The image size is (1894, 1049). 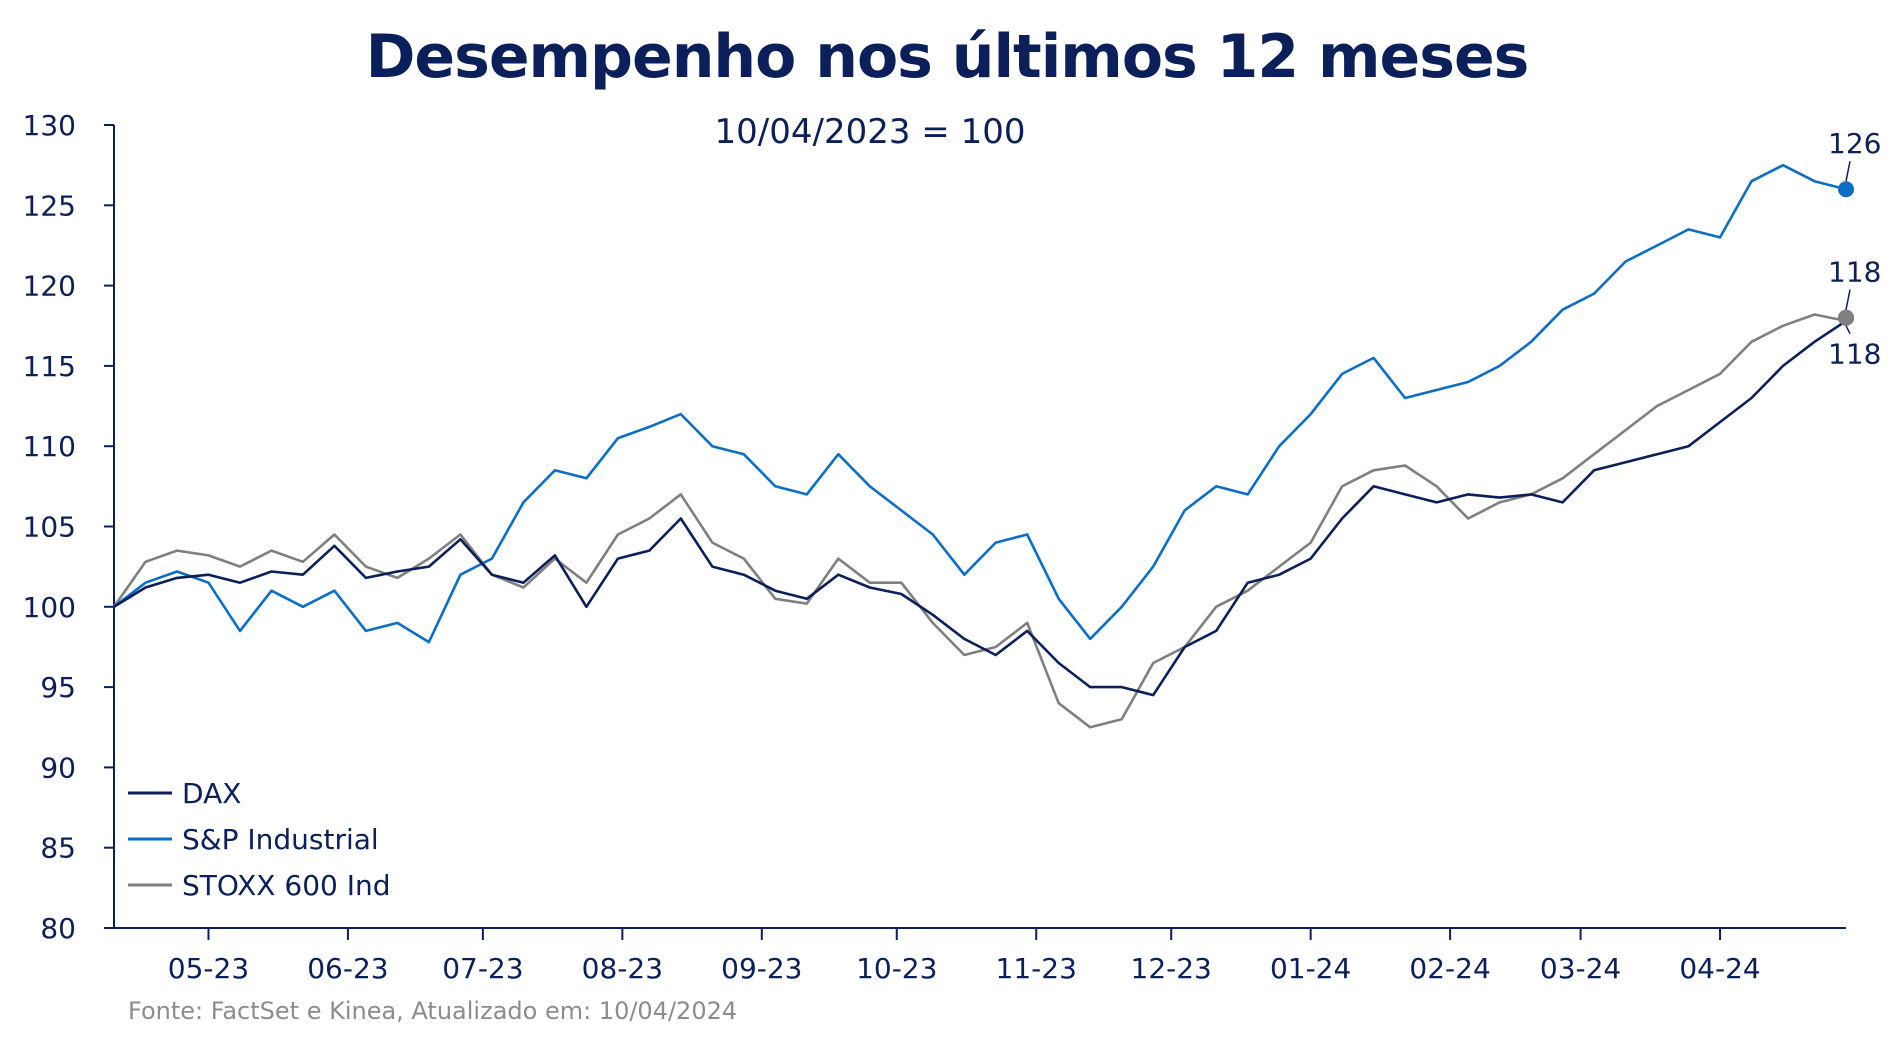 What do you see at coordinates (347, 968) in the screenshot?
I see `x-tick-label: 06-23` at bounding box center [347, 968].